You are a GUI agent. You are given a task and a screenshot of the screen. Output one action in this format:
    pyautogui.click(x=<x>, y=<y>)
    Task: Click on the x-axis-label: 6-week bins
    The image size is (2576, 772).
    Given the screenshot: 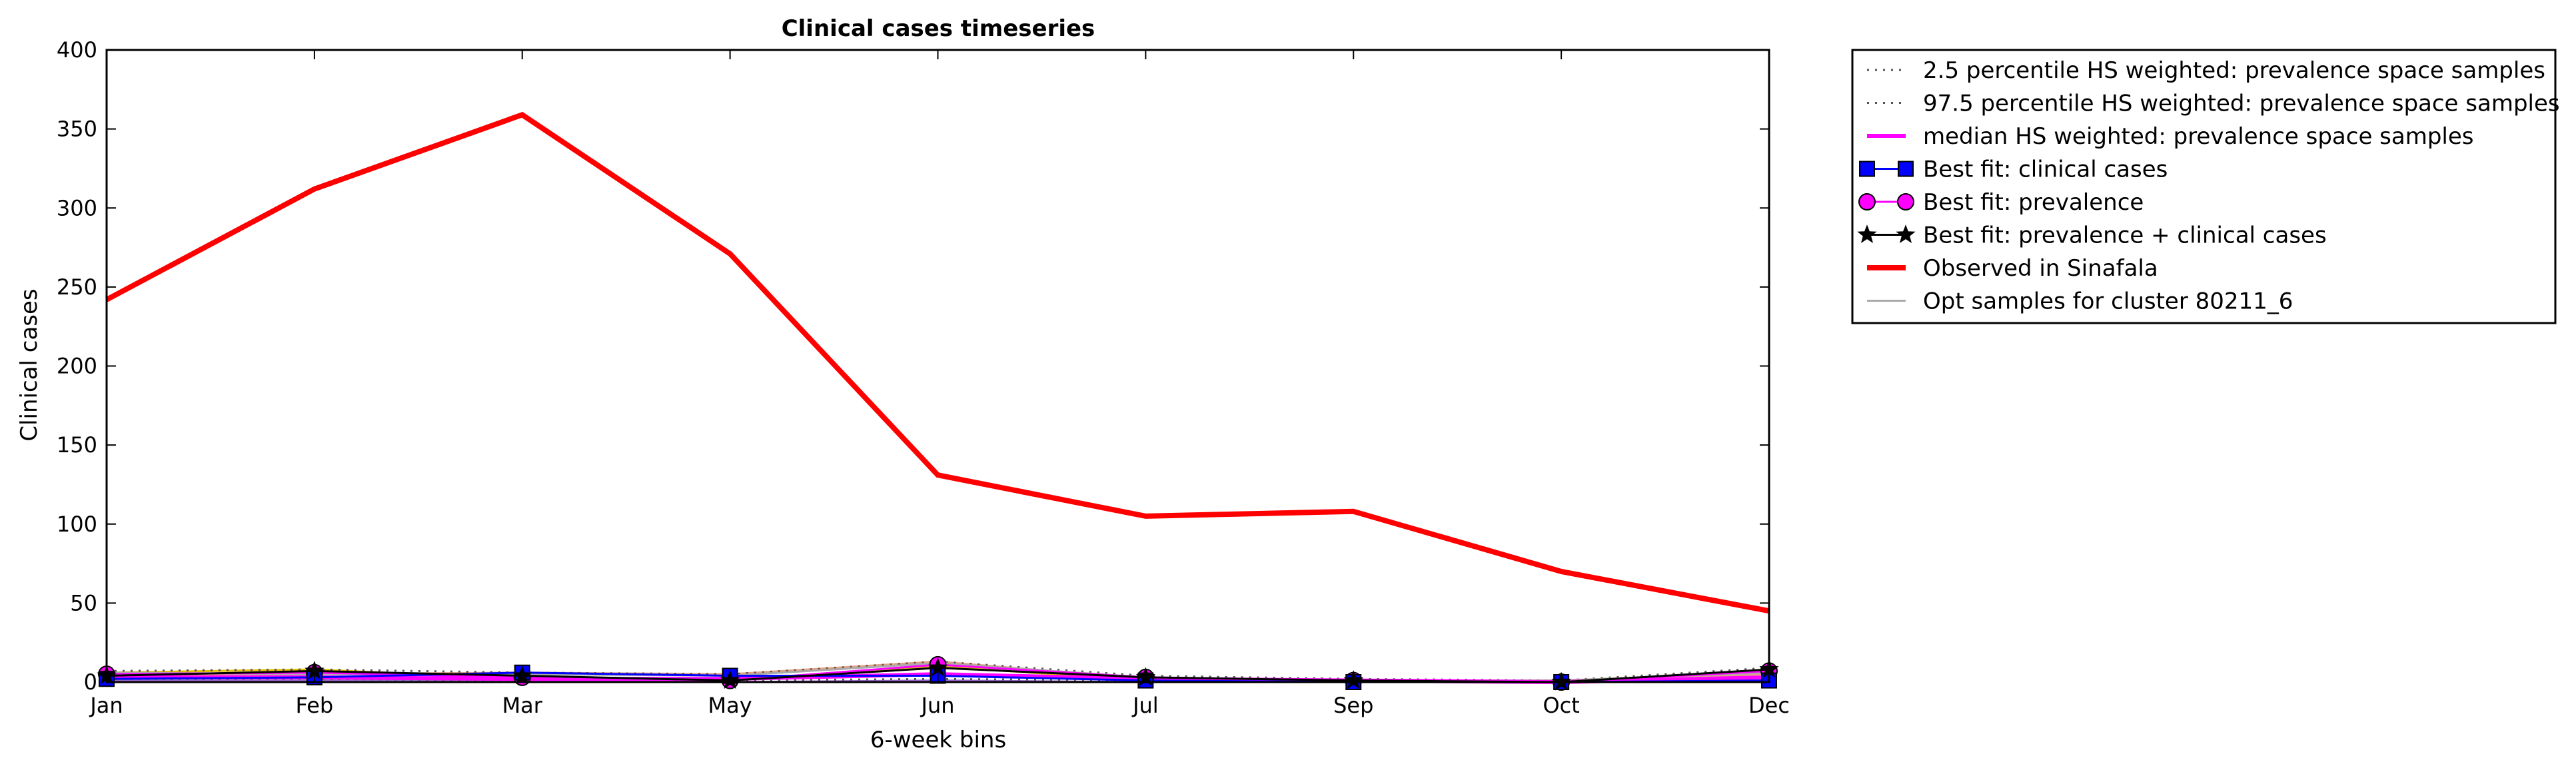 What is the action you would take?
    pyautogui.click(x=938, y=740)
    